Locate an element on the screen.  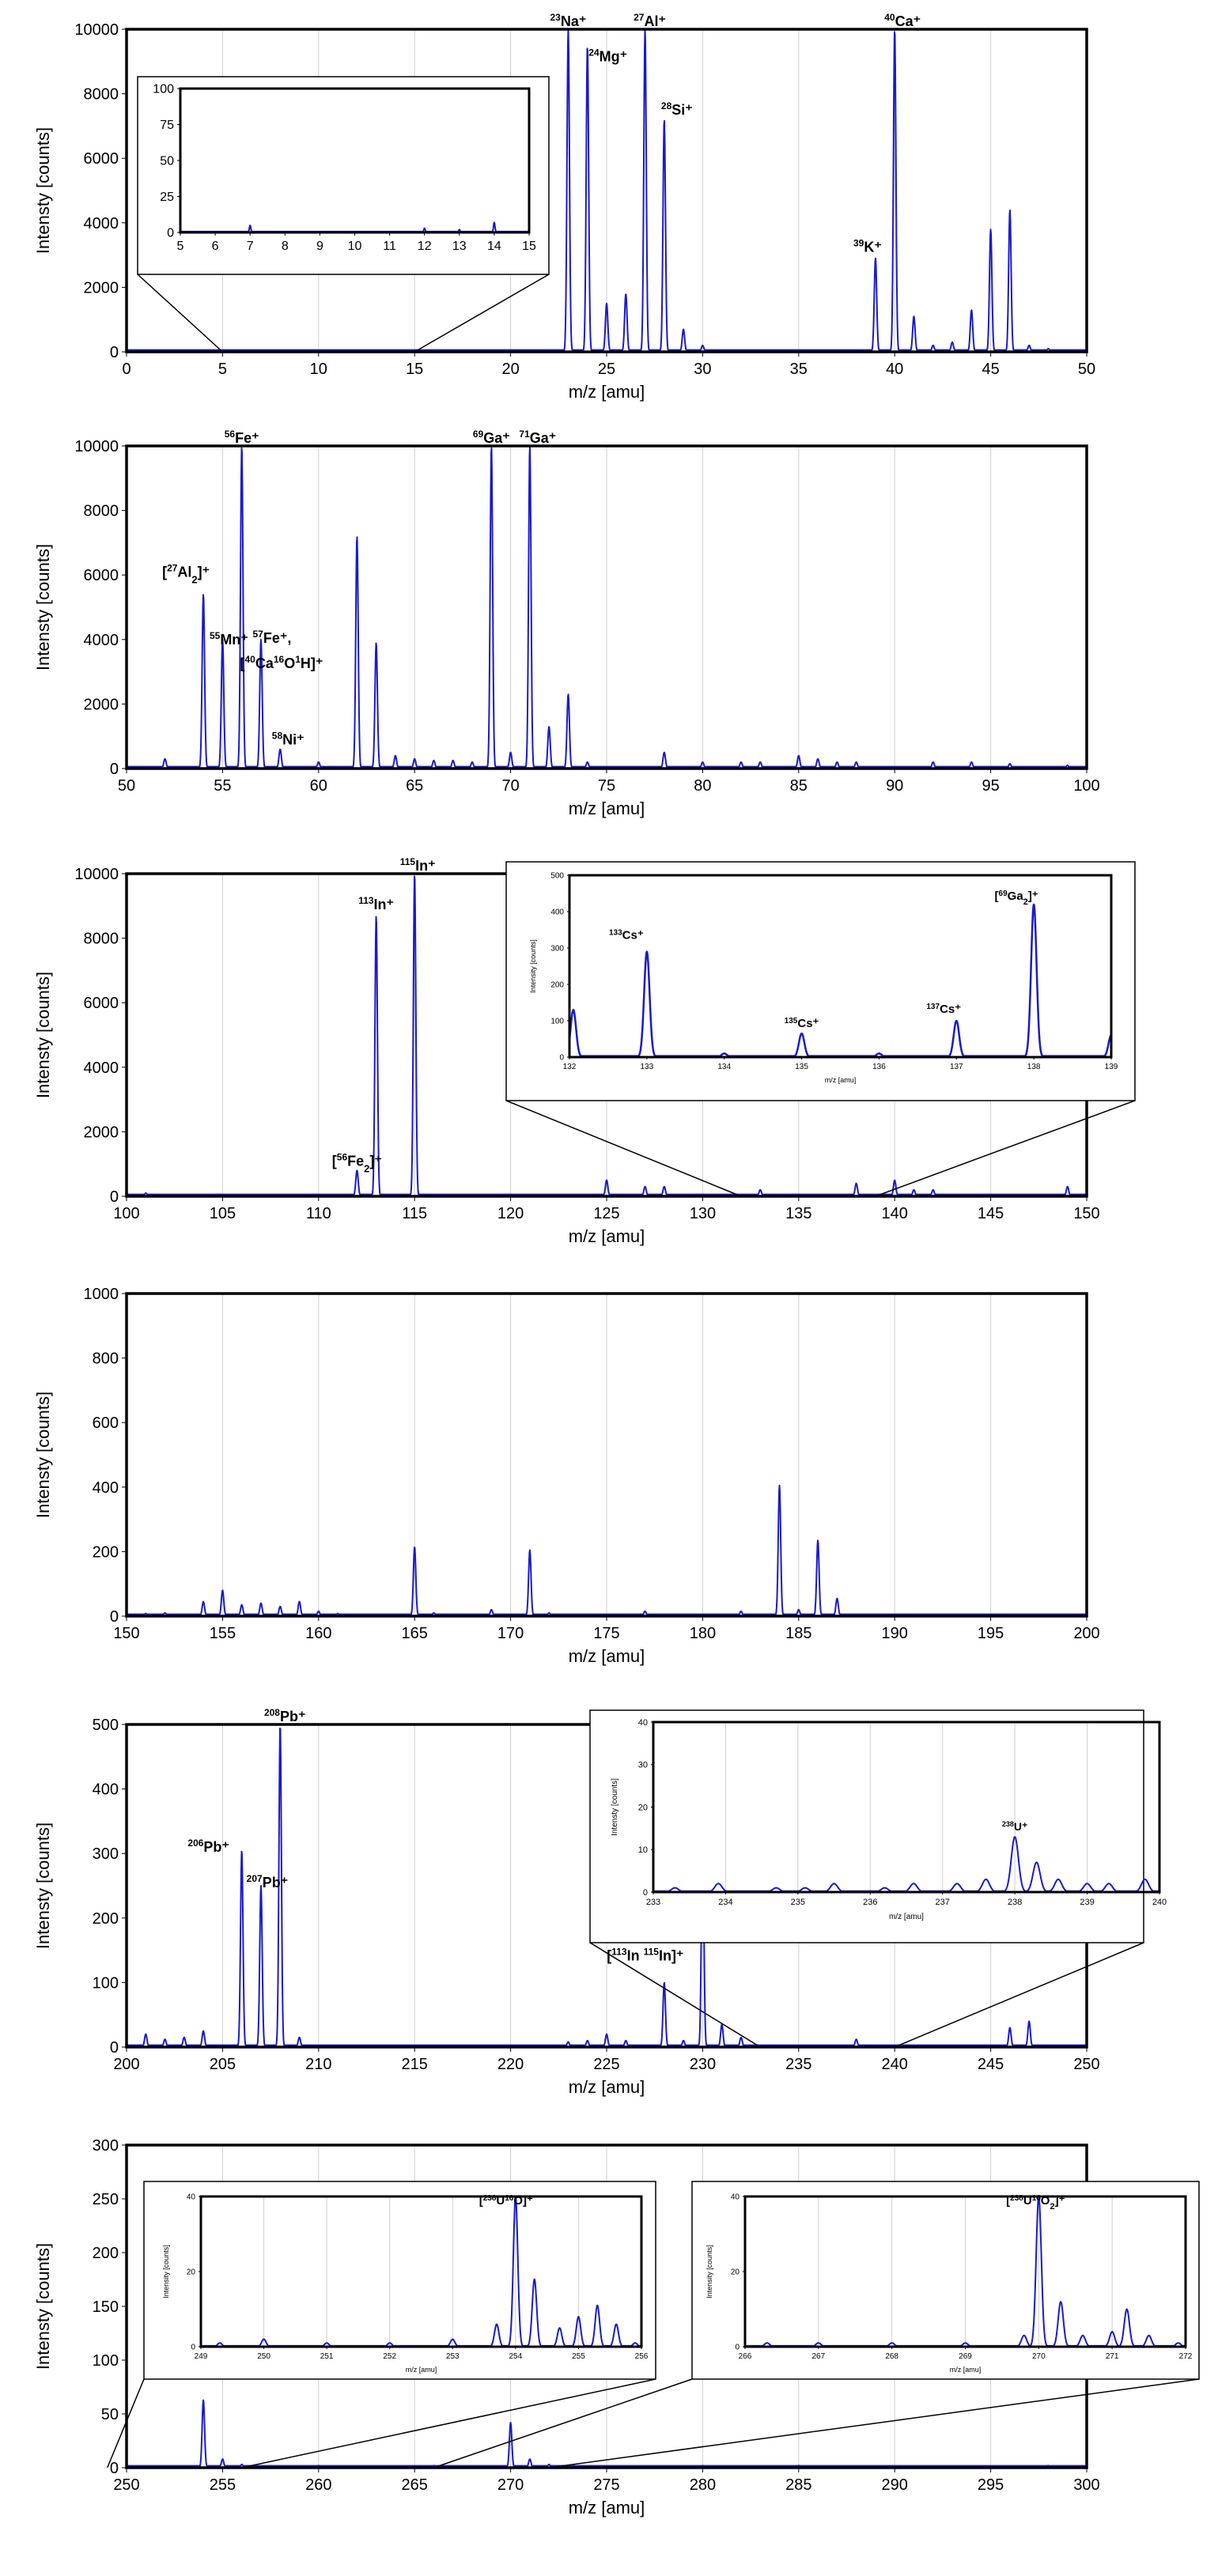
peak-label: [40Ca16O1H]⁺ is located at coordinates (281, 662).